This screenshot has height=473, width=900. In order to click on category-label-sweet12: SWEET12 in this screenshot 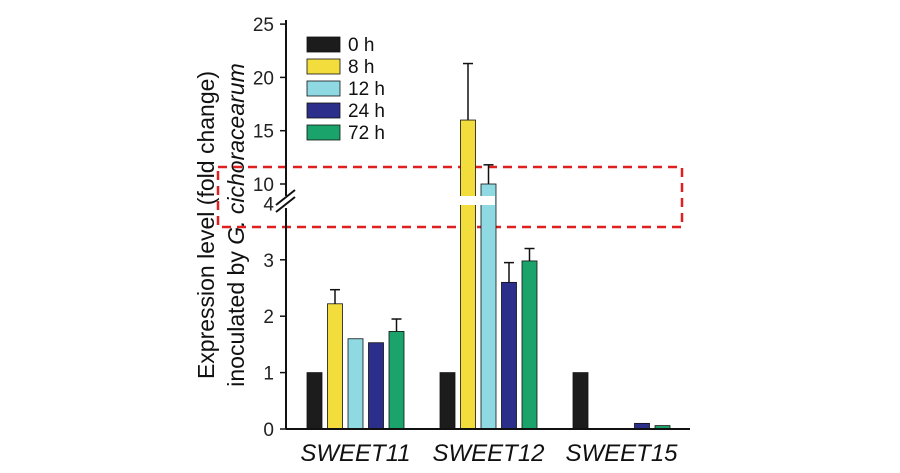, I will do `click(488, 453)`.